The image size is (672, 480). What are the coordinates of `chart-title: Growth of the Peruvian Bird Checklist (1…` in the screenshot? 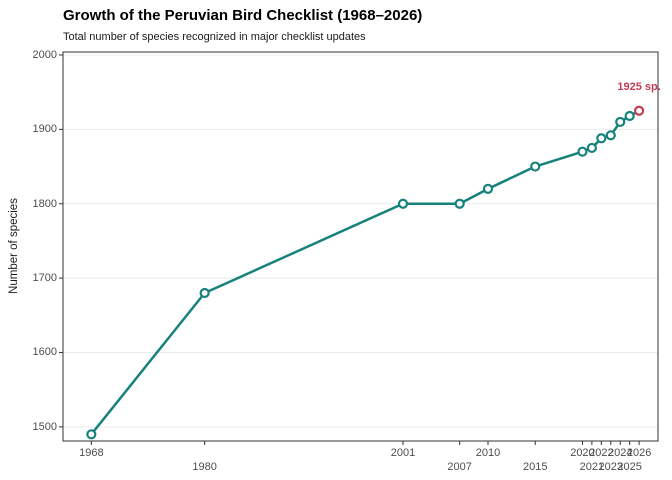 It's located at (243, 15).